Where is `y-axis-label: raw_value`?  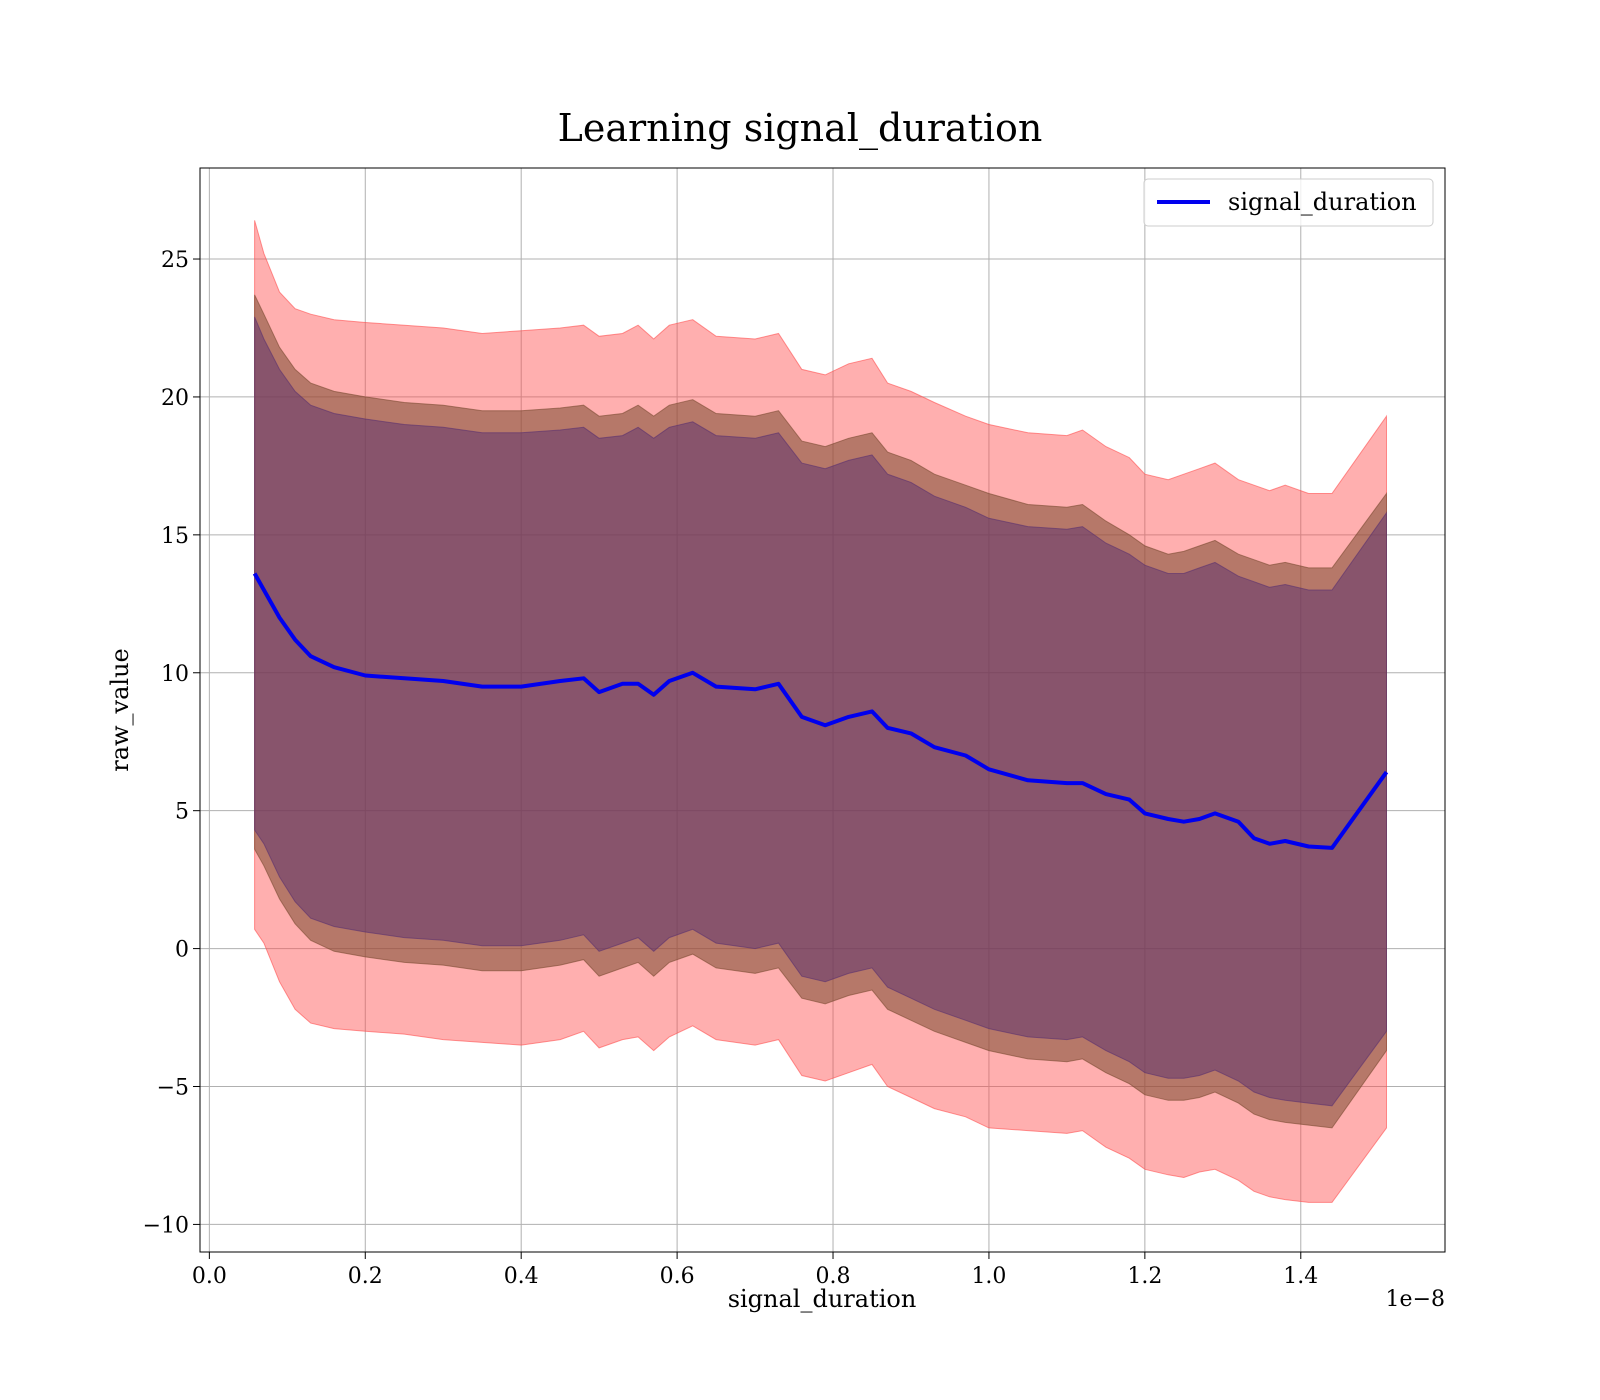
y-axis-label: raw_value is located at coordinates (120, 710).